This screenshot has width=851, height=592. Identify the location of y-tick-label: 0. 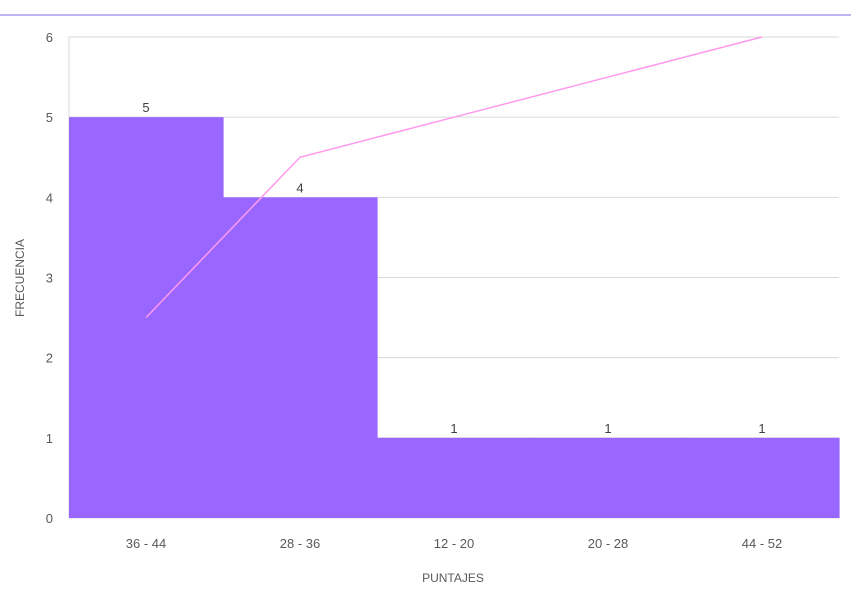
(49, 518).